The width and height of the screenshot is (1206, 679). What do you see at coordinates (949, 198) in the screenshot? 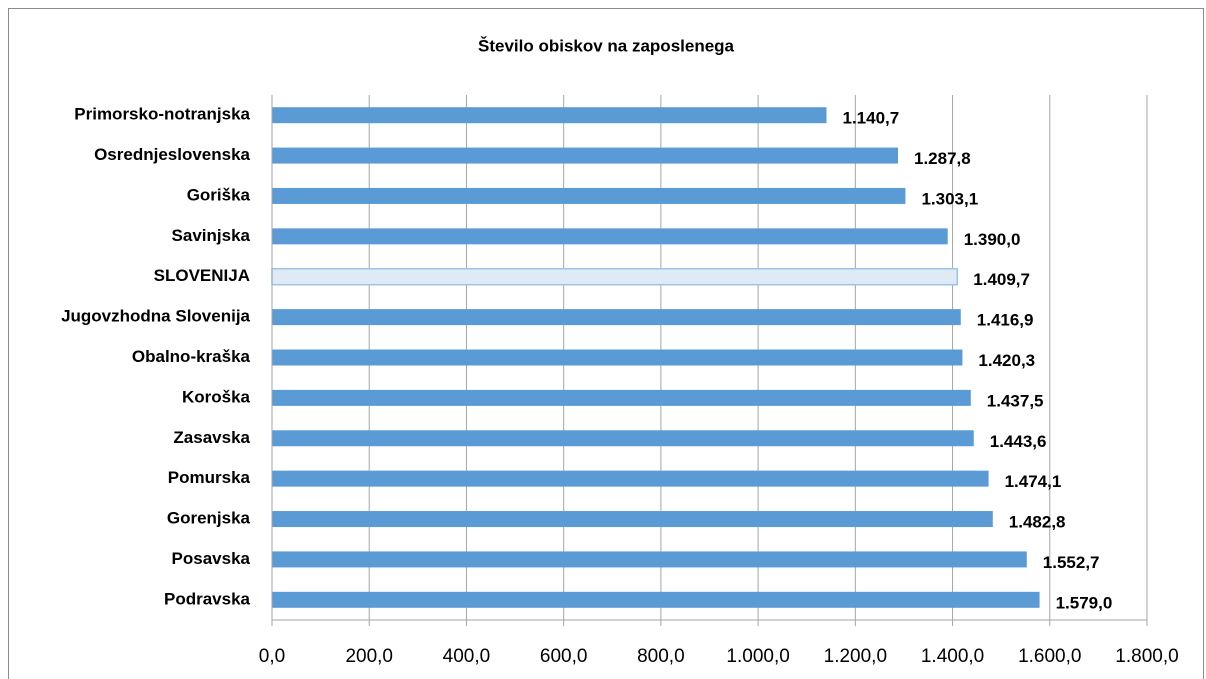
I see `value-label: 1.303,1` at bounding box center [949, 198].